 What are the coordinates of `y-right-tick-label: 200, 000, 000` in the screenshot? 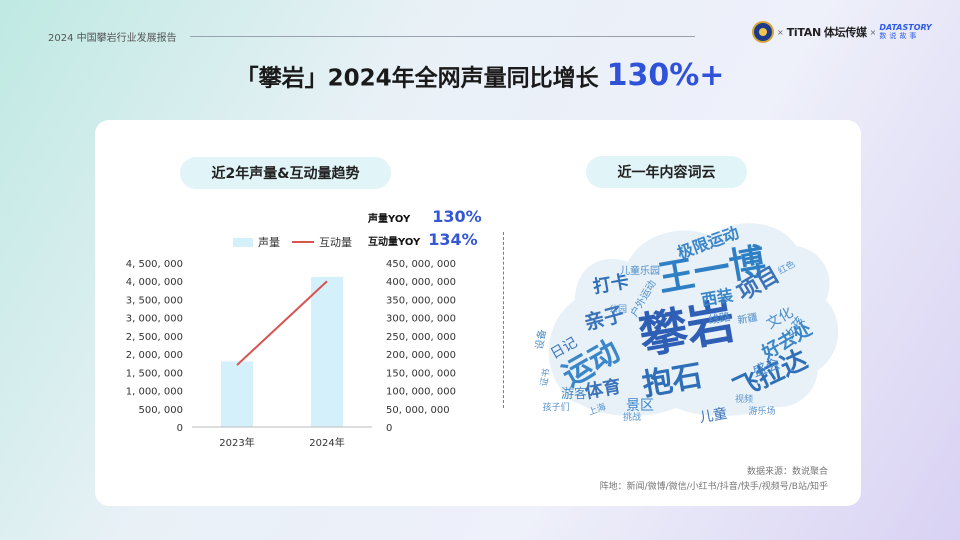 It's located at (421, 355).